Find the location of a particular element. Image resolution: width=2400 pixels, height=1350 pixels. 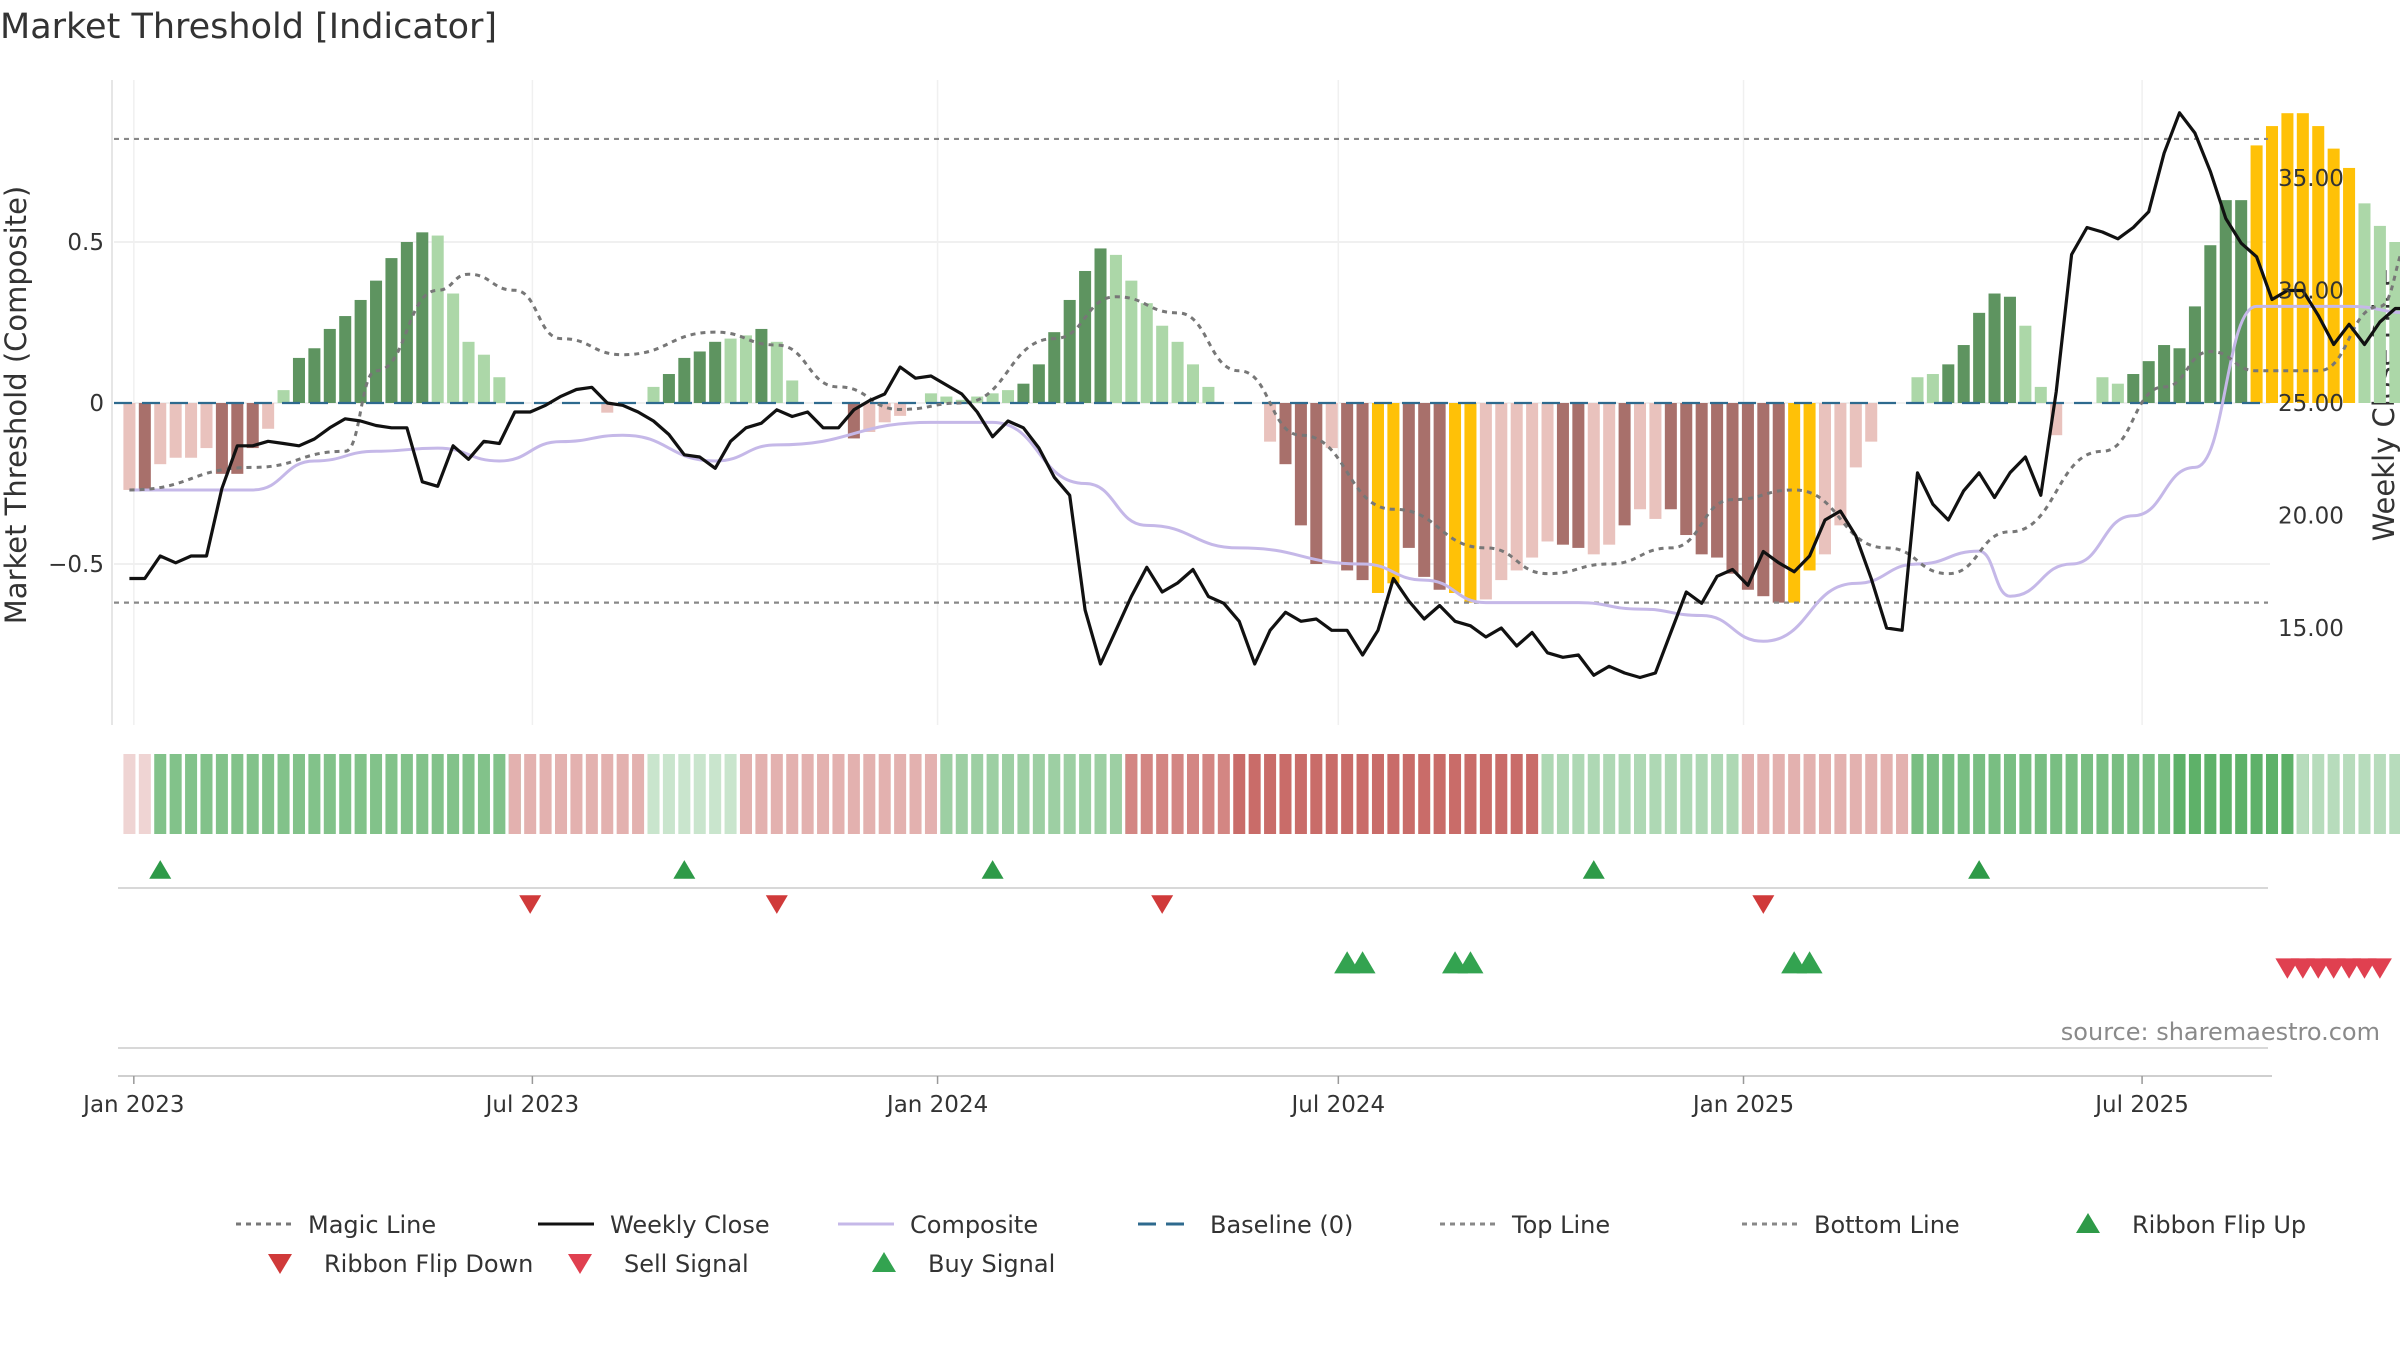

trend-ribbon is located at coordinates (1261, 794).